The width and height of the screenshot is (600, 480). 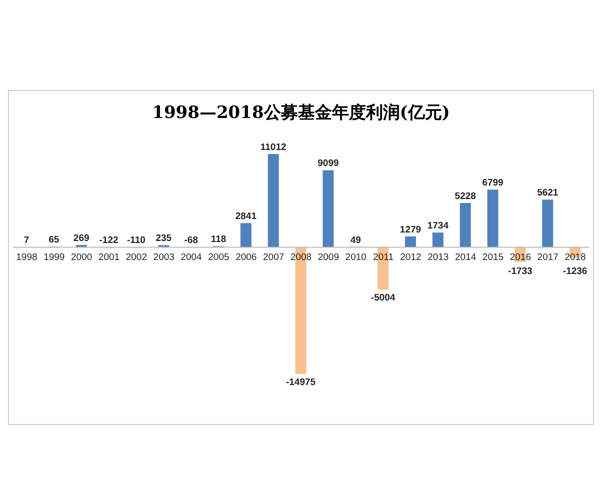 What do you see at coordinates (493, 258) in the screenshot?
I see `x-tick-label: 2015` at bounding box center [493, 258].